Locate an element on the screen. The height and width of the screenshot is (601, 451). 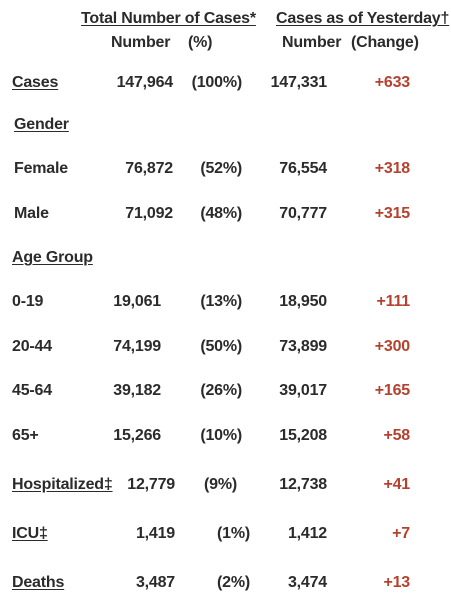
row-pct-age-45-64: (26%) is located at coordinates (221, 390).